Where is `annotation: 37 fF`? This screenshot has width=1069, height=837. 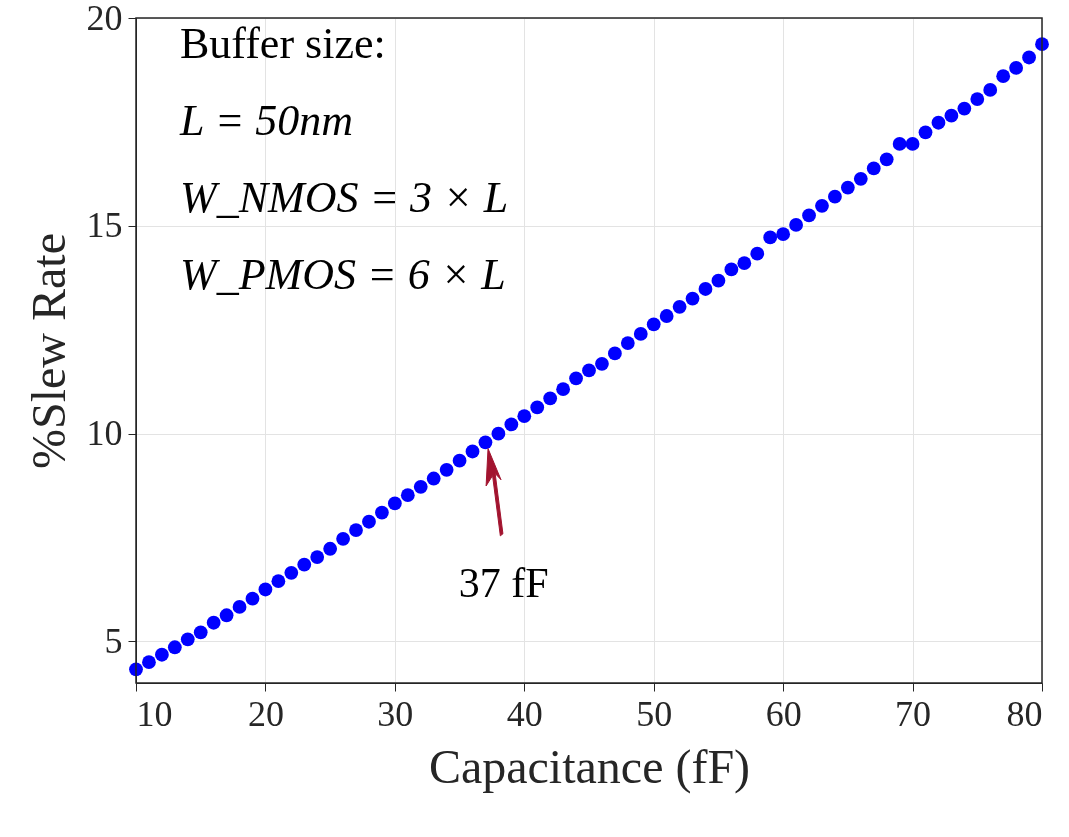
annotation: 37 fF is located at coordinates (503, 582).